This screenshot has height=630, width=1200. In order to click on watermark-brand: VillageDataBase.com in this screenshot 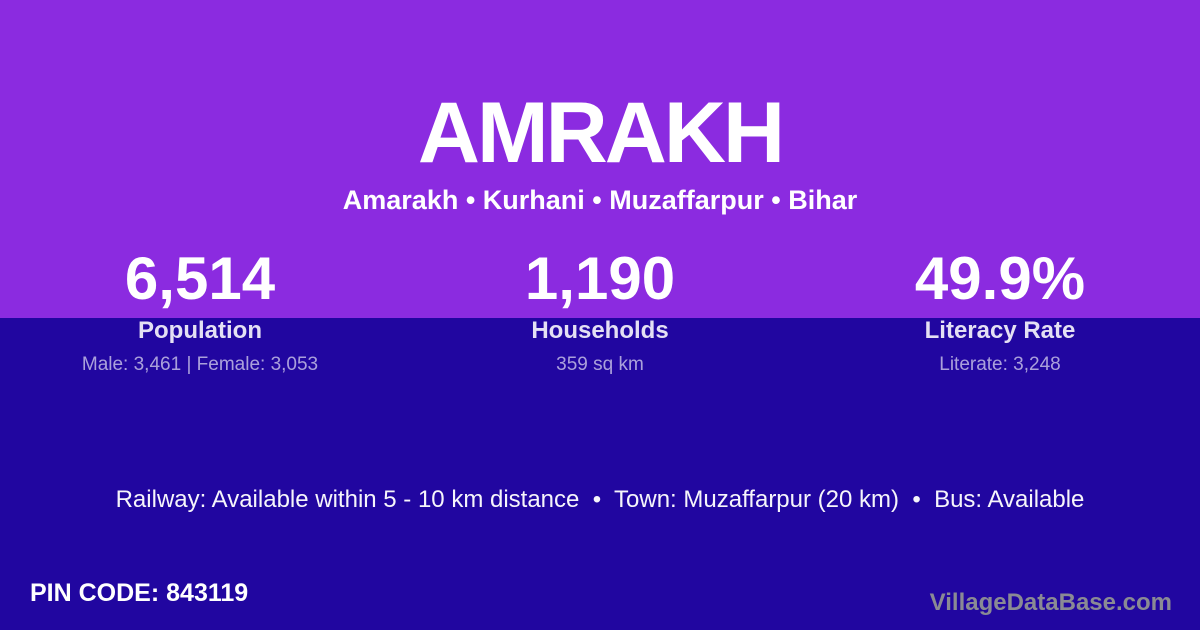, I will do `click(1050, 602)`.